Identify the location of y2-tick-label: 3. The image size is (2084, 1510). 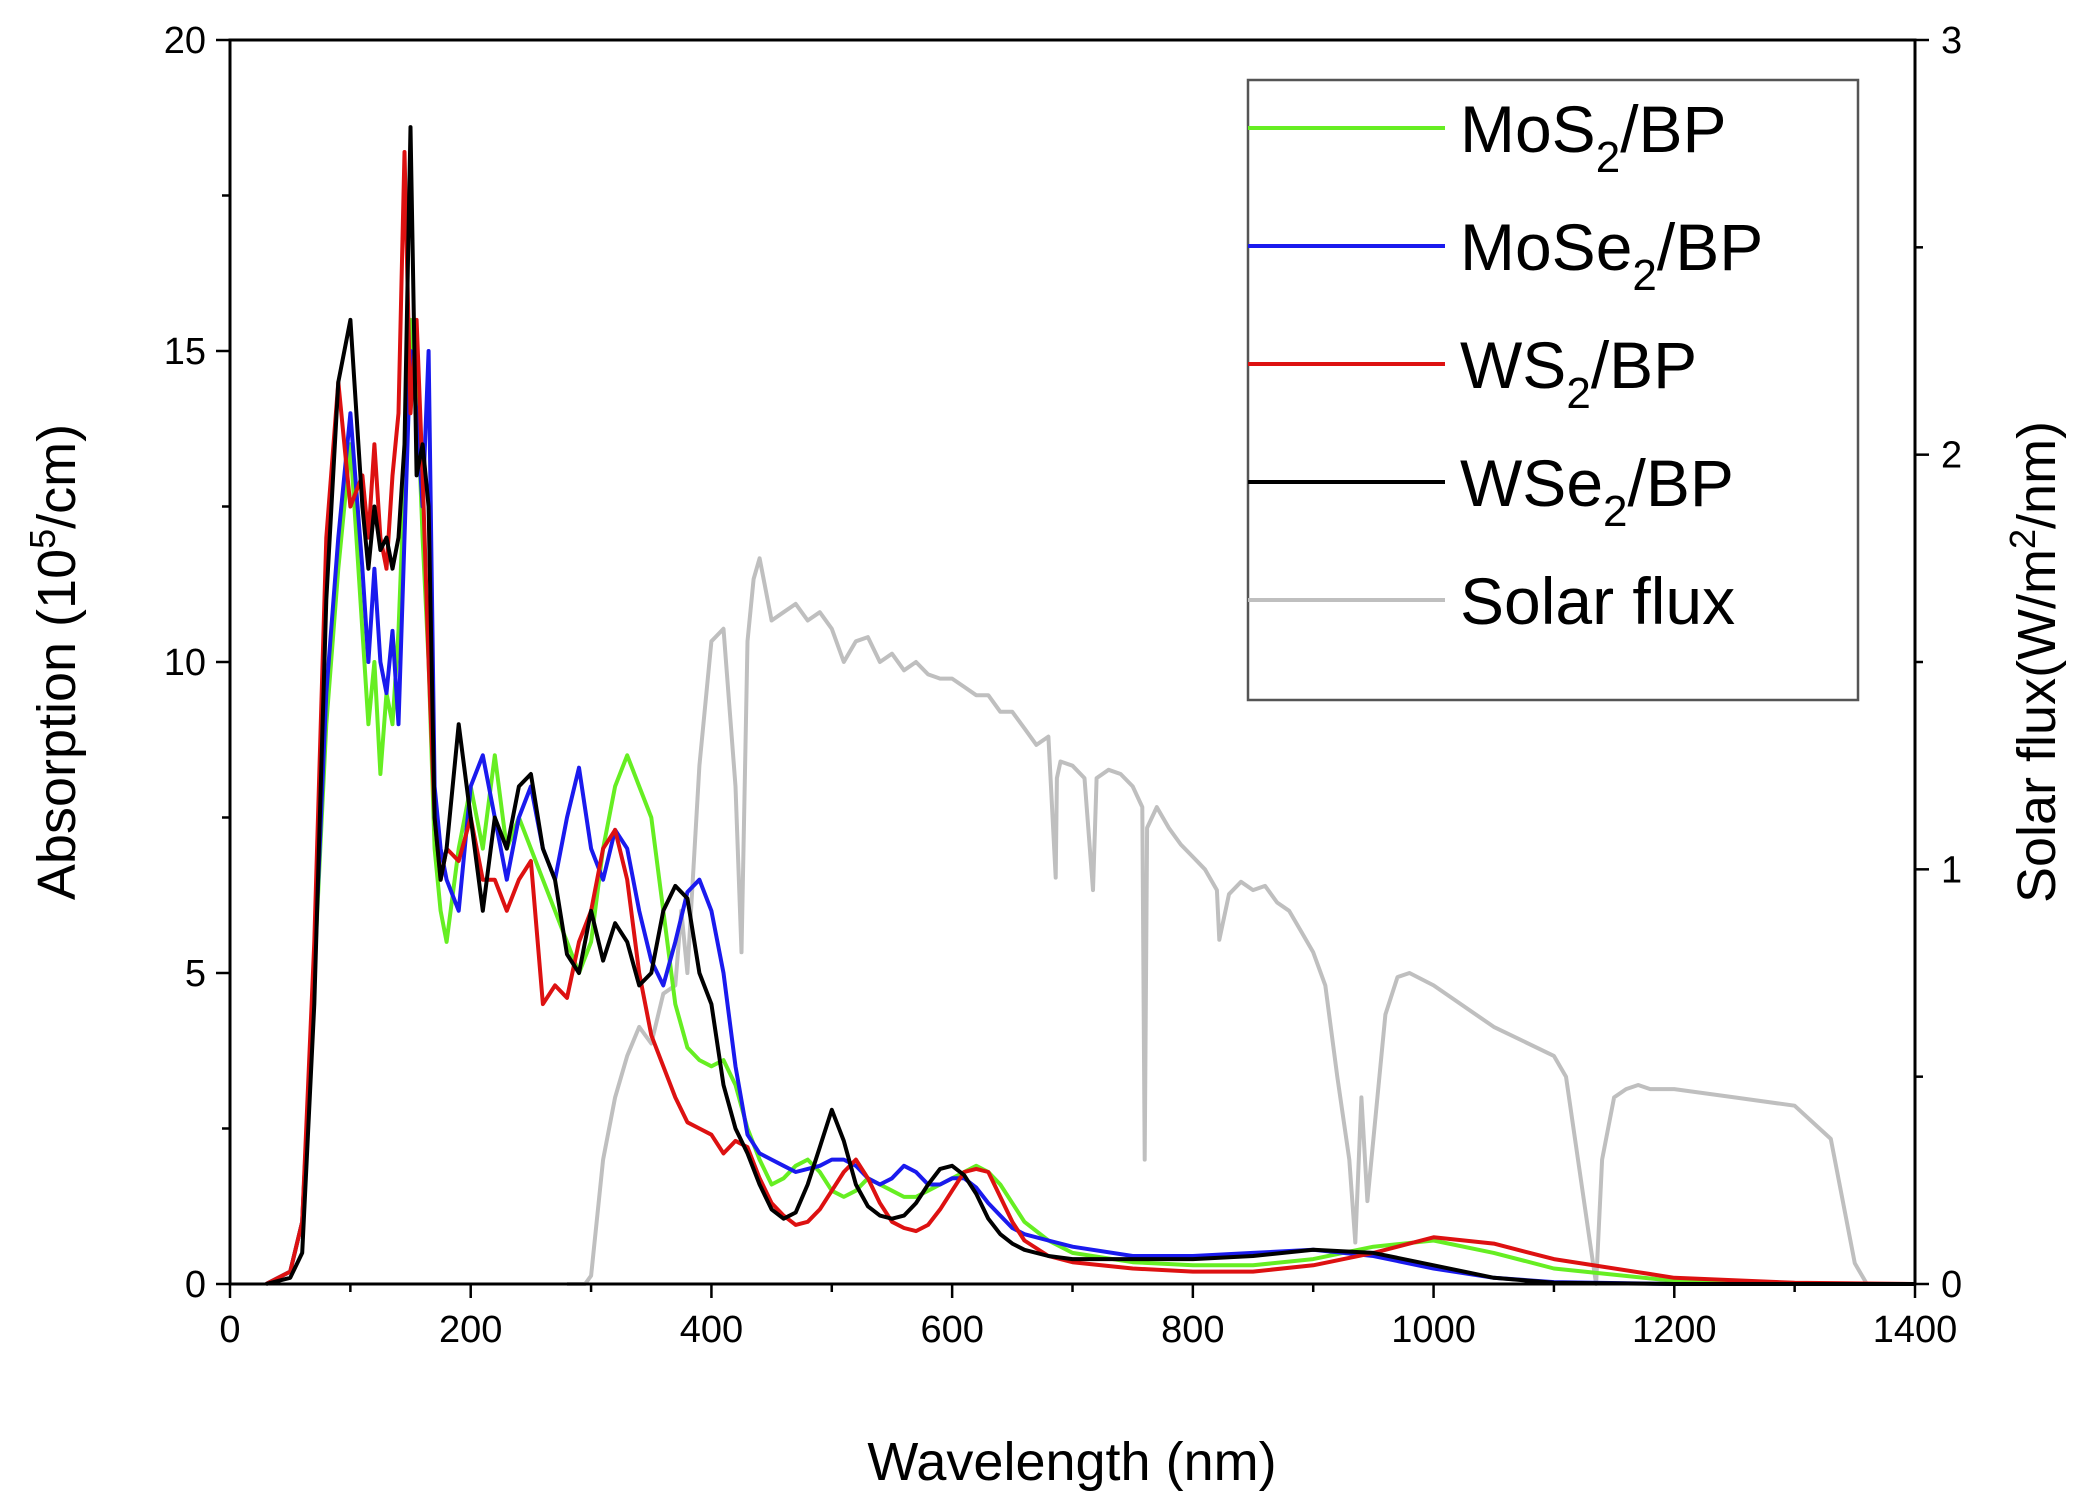
(1951, 41).